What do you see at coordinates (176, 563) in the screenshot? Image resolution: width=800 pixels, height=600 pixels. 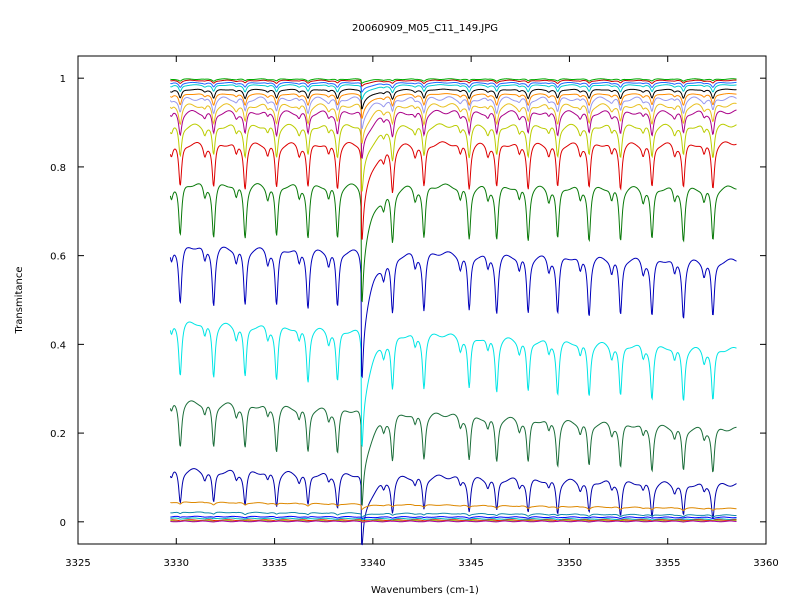 I see `x-tick-label: 3330` at bounding box center [176, 563].